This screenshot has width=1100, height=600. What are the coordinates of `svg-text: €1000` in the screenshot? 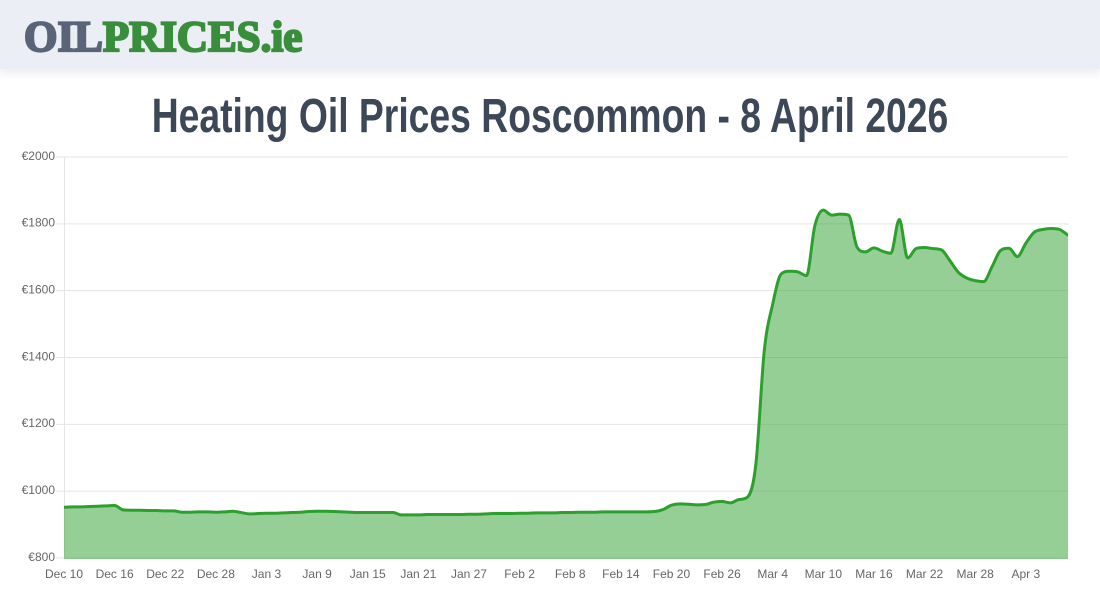 It's located at (39, 490).